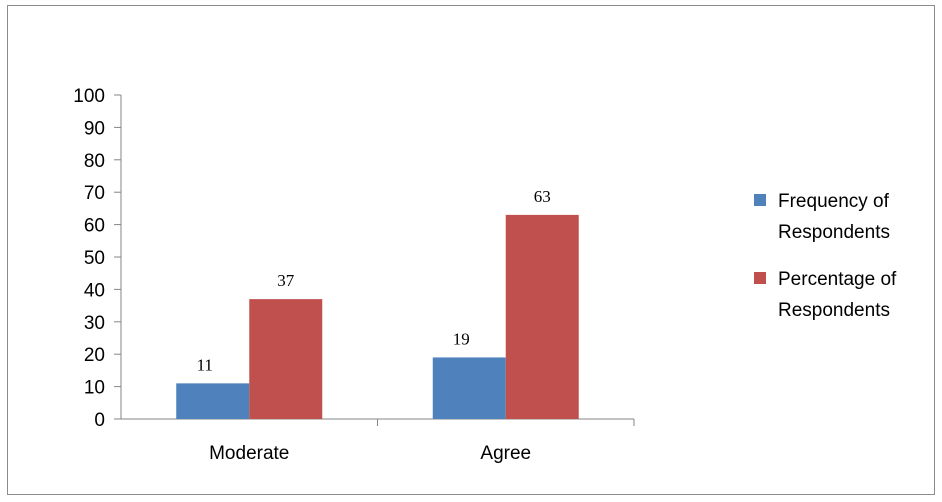 The height and width of the screenshot is (502, 942). I want to click on data-labels: 11 37 19 63, so click(374, 280).